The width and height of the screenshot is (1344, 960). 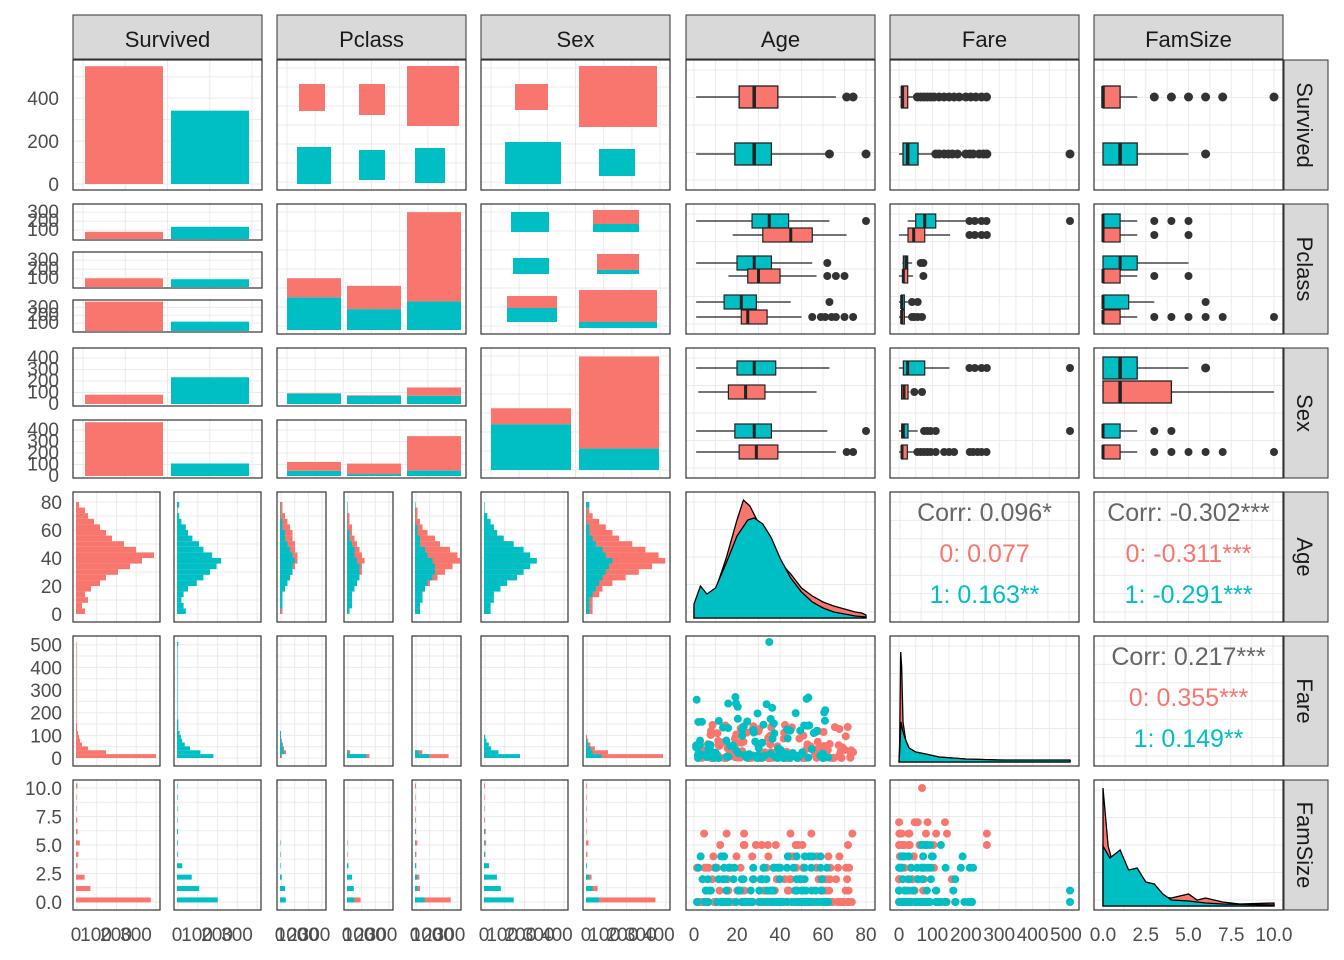 What do you see at coordinates (853, 452) in the screenshot?
I see `box-age-male-died-outlier` at bounding box center [853, 452].